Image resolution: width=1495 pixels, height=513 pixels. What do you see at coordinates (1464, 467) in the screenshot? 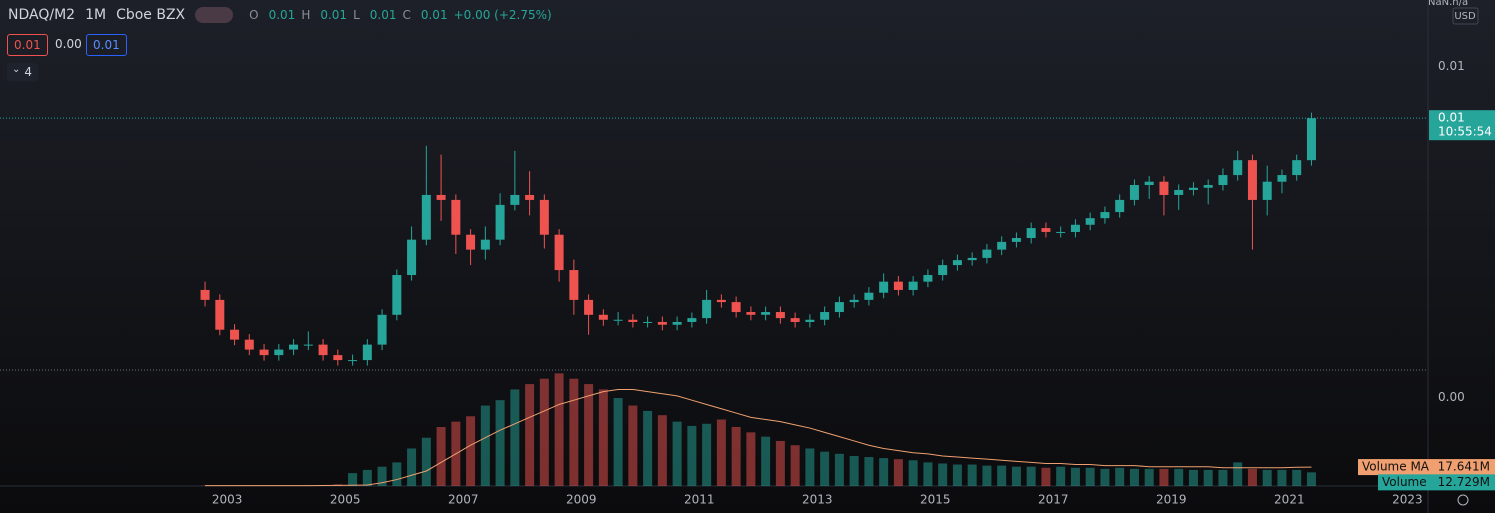
I see `volume-legend-value: 17.641M` at bounding box center [1464, 467].